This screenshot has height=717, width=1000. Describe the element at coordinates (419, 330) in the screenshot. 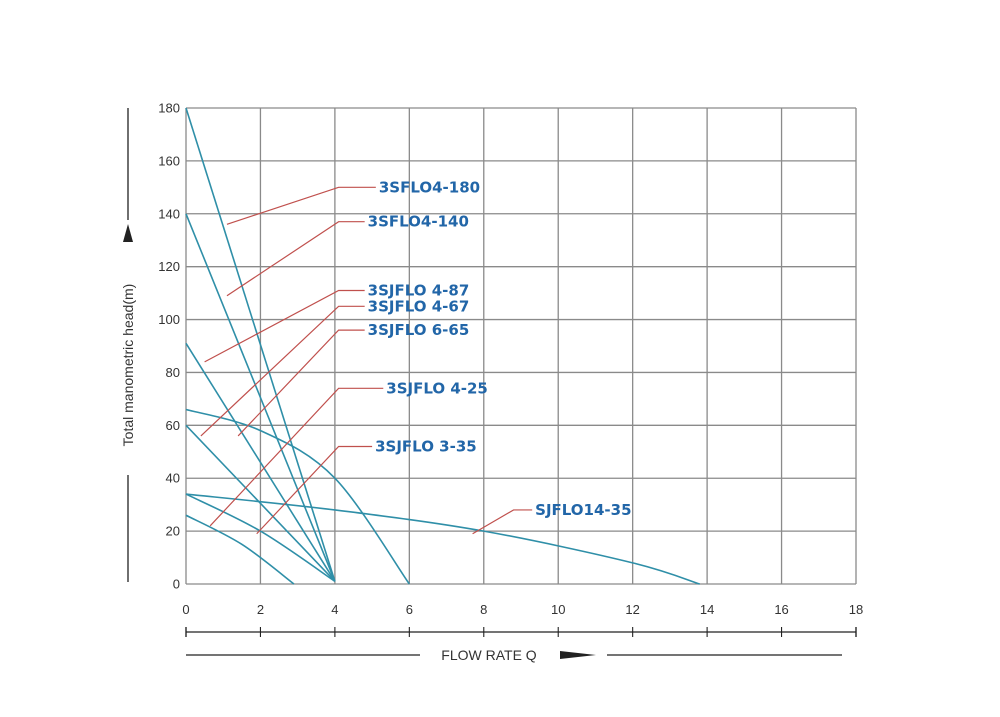

I see `series-label: 3SJFLO 6-65` at that location.